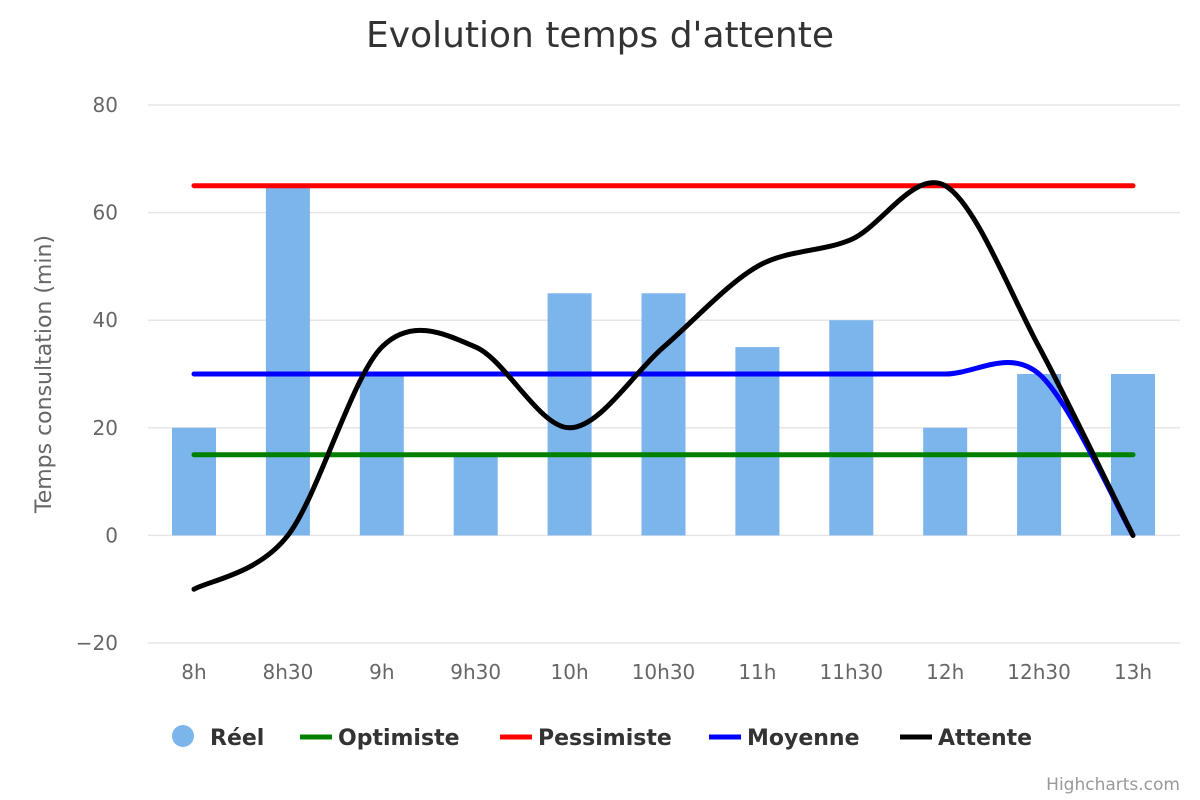 The width and height of the screenshot is (1200, 800). I want to click on x-tick-label: 10h, so click(570, 672).